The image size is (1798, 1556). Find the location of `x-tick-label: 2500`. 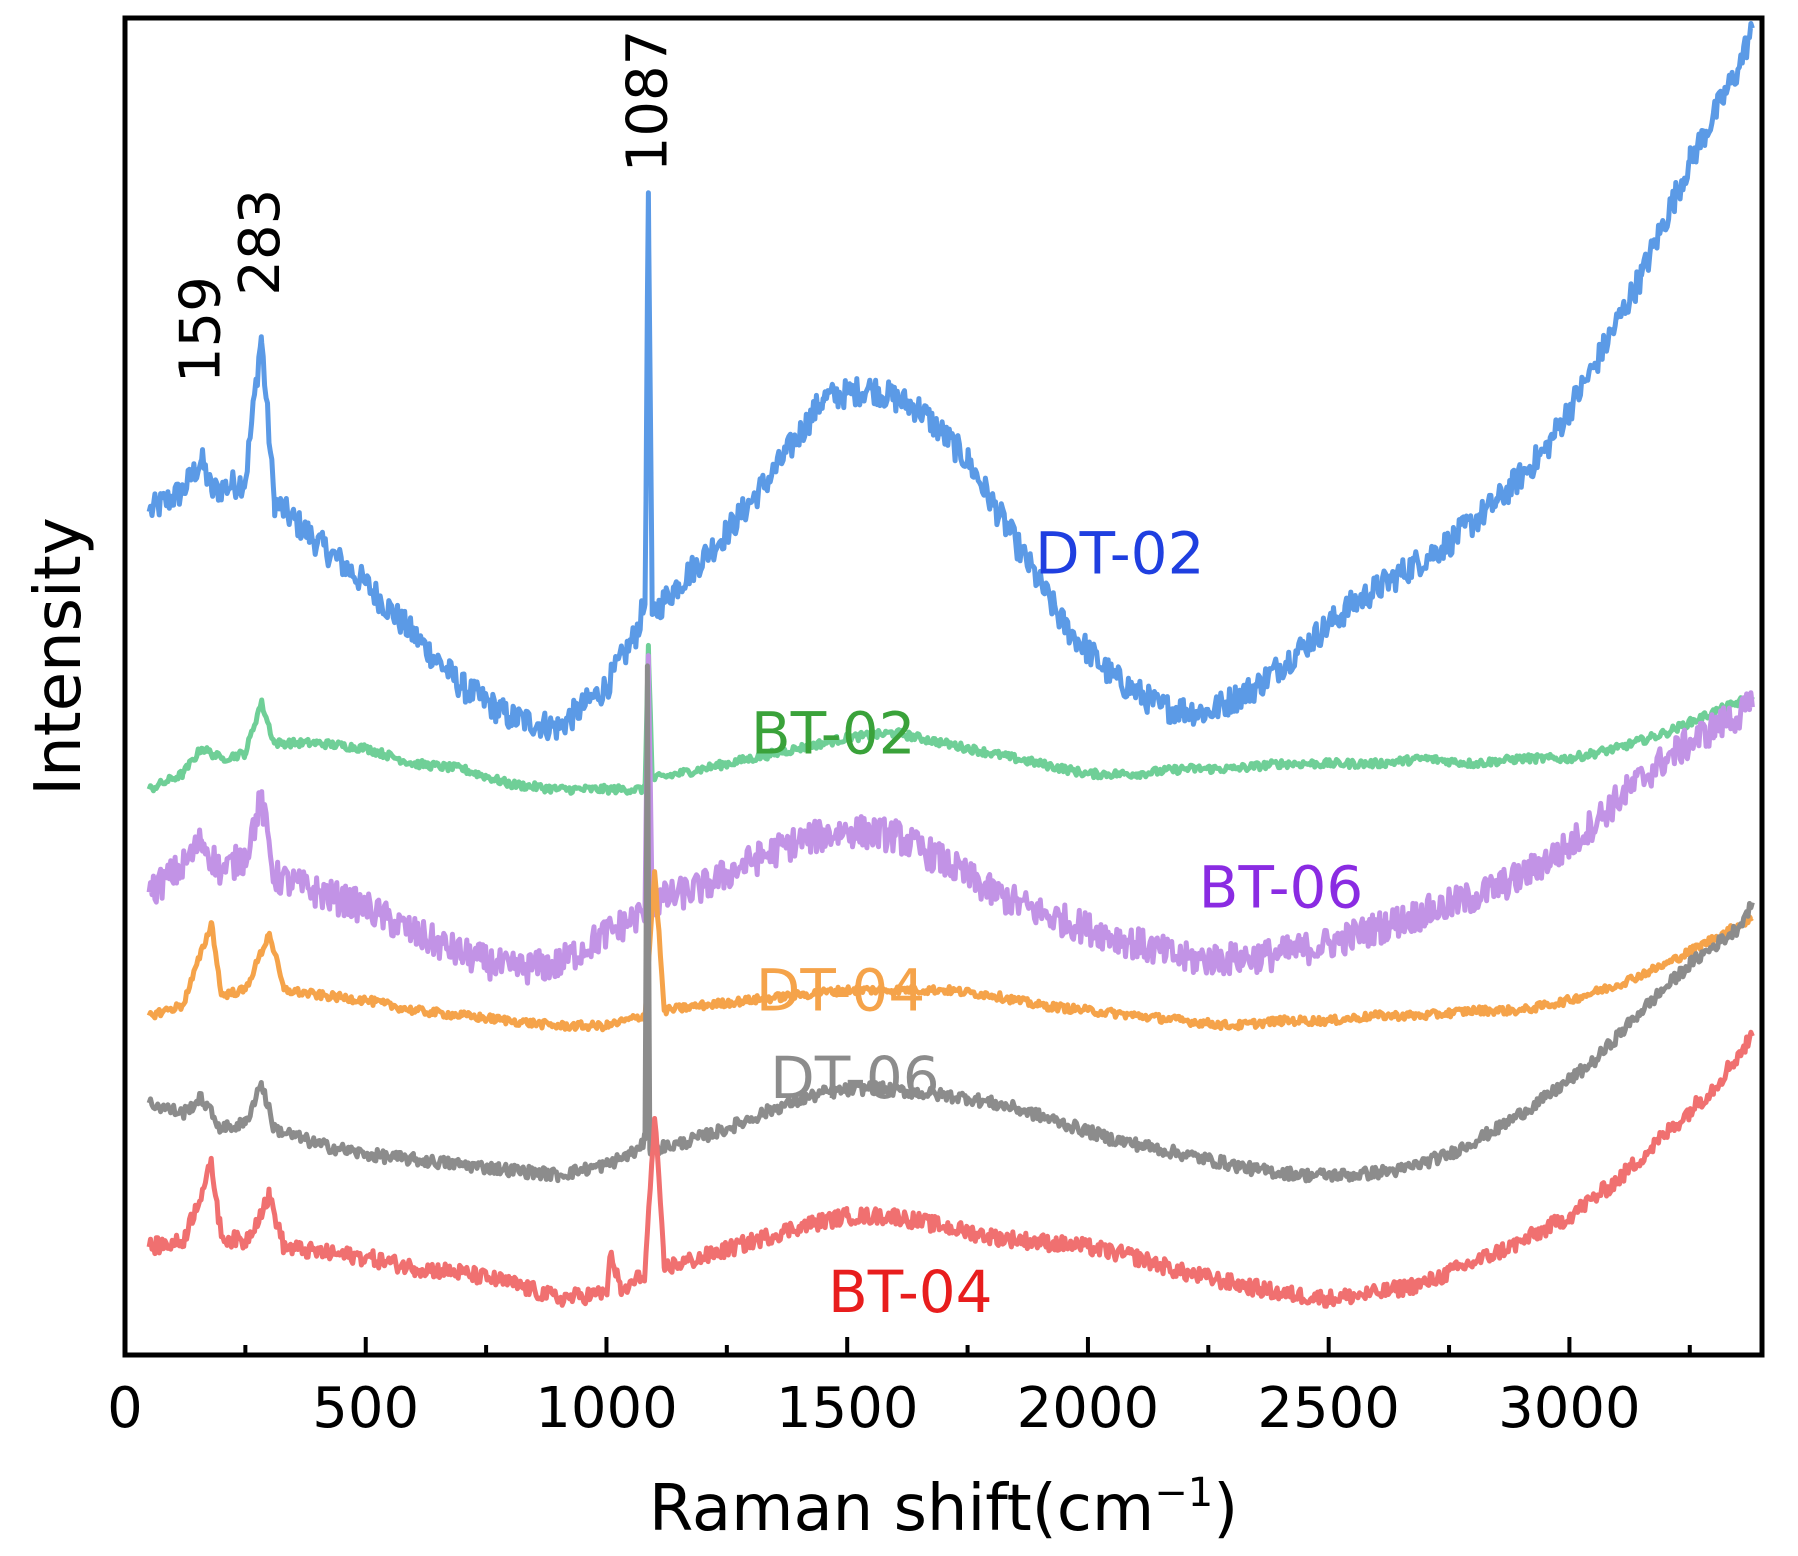

x-tick-label: 2500 is located at coordinates (1328, 1408).